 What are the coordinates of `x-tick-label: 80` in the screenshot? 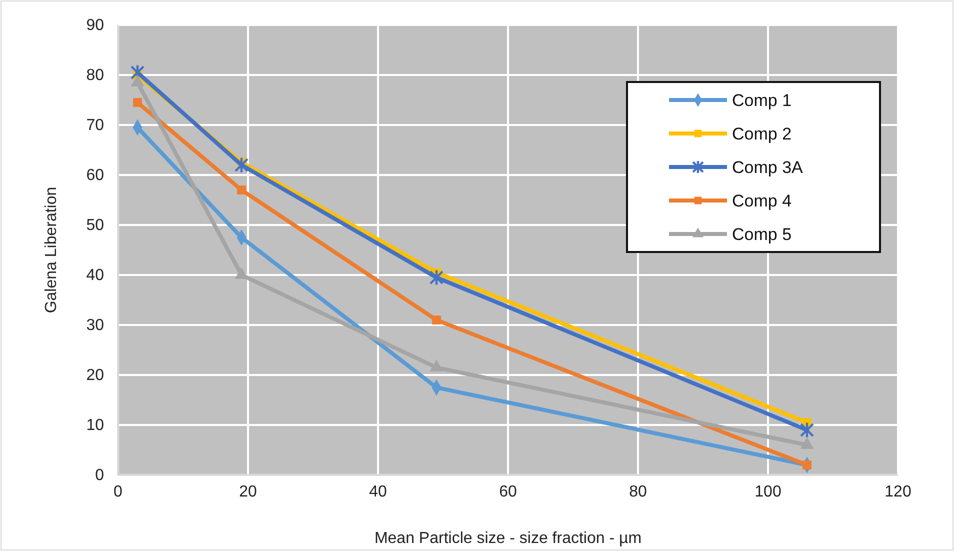 It's located at (638, 491).